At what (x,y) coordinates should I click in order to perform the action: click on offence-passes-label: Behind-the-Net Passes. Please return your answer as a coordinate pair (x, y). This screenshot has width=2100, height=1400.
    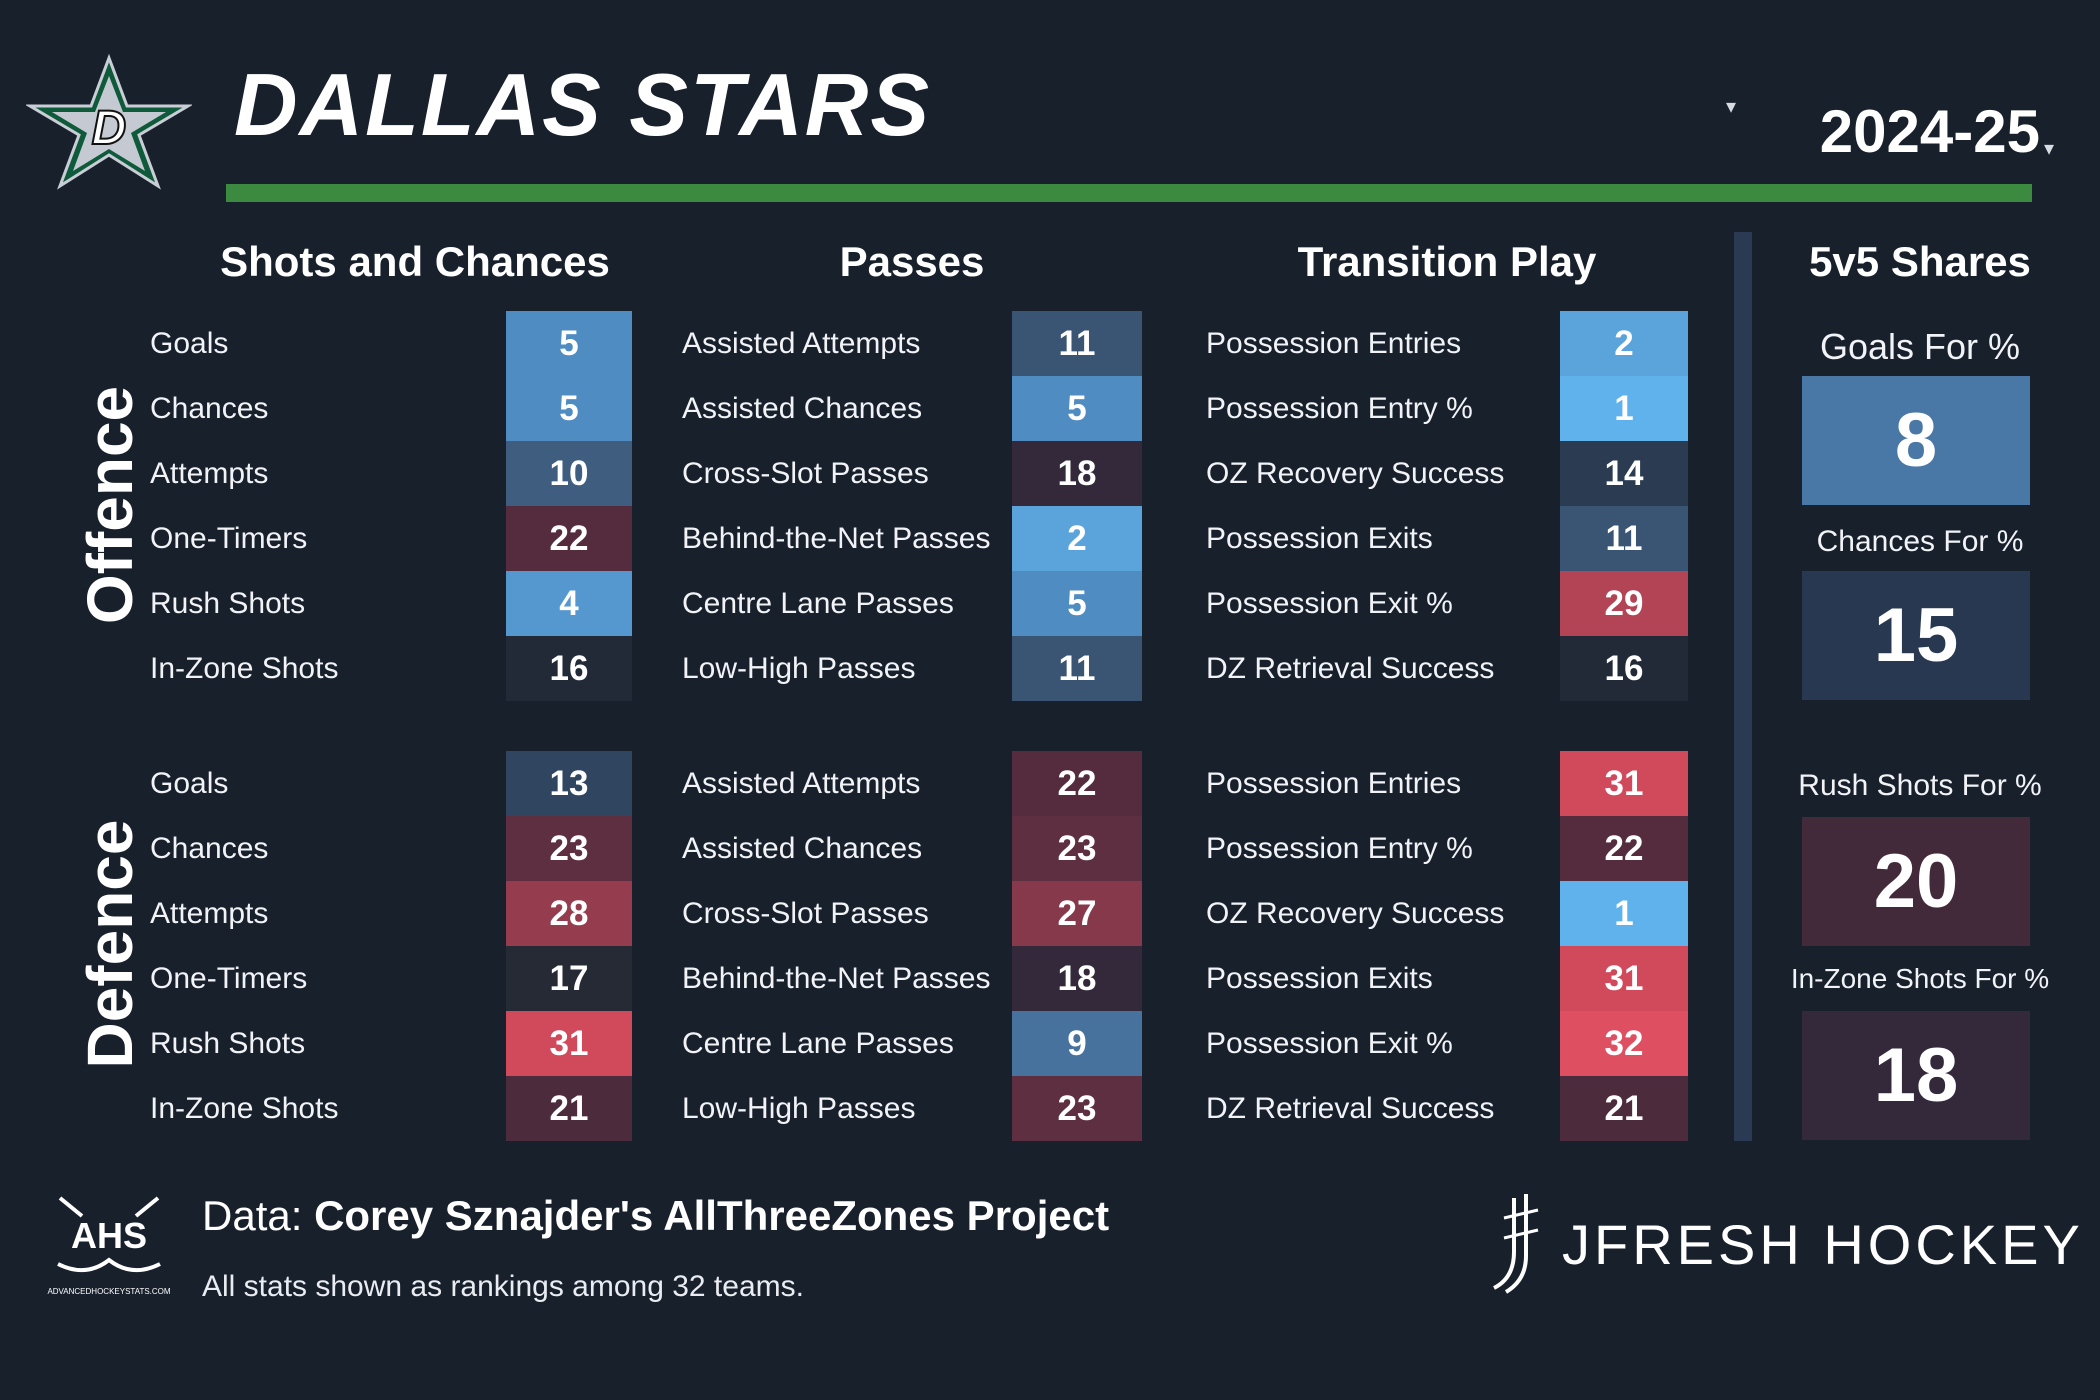
    Looking at the image, I should click on (836, 538).